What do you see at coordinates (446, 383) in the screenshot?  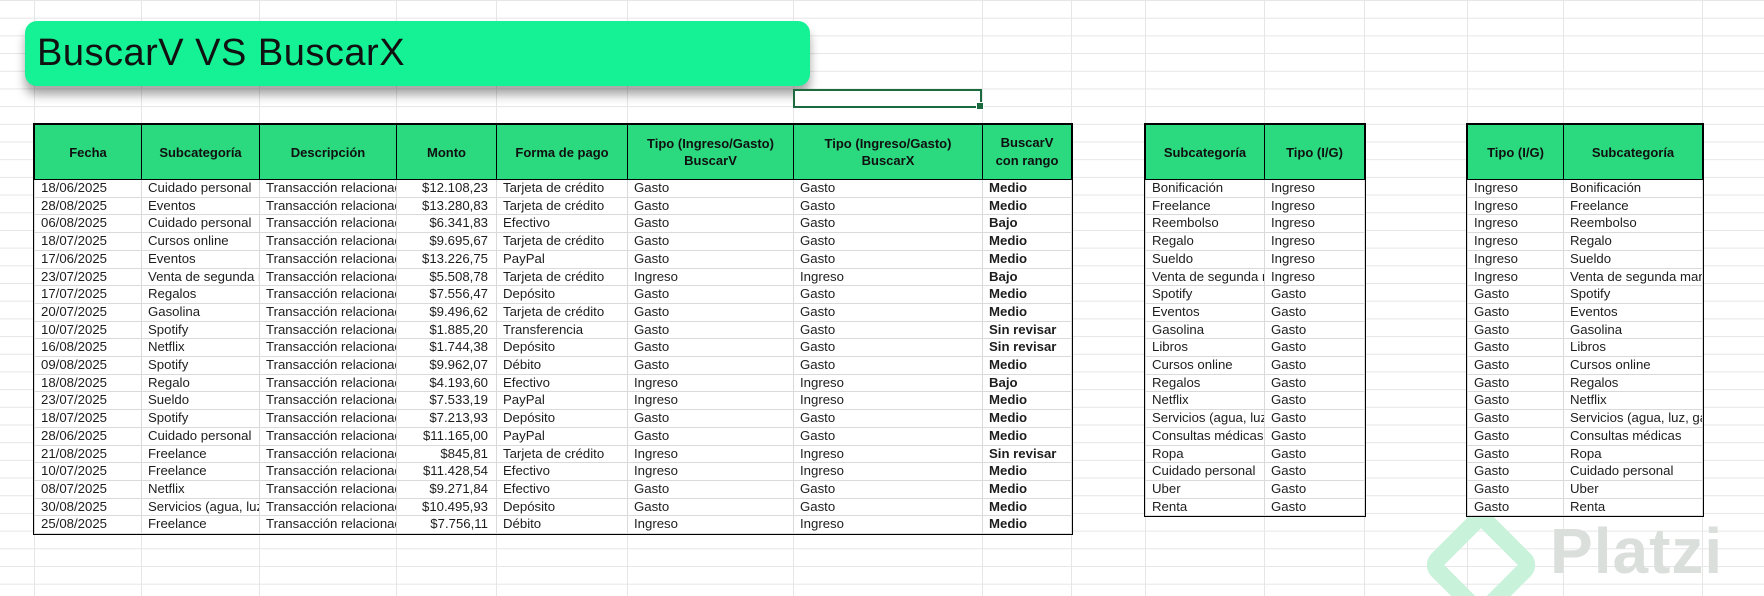 I see `cell: $4.193,60` at bounding box center [446, 383].